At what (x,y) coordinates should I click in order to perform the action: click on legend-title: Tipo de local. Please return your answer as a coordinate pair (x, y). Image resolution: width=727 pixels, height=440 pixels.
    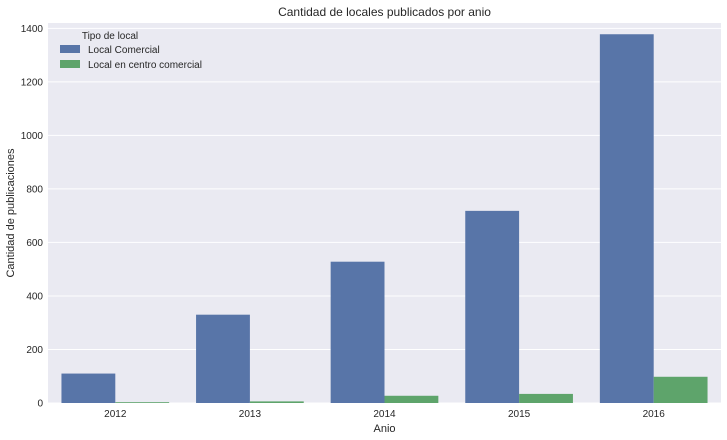
    Looking at the image, I should click on (110, 36).